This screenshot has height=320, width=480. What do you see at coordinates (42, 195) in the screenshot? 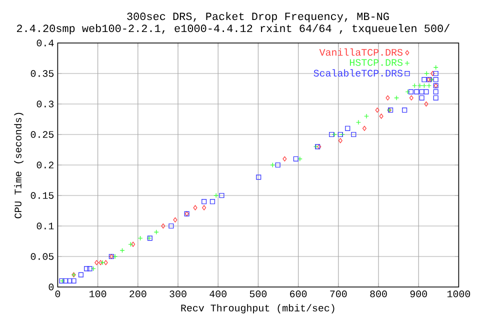
I see `y-tick-label: 0.15` at bounding box center [42, 195].